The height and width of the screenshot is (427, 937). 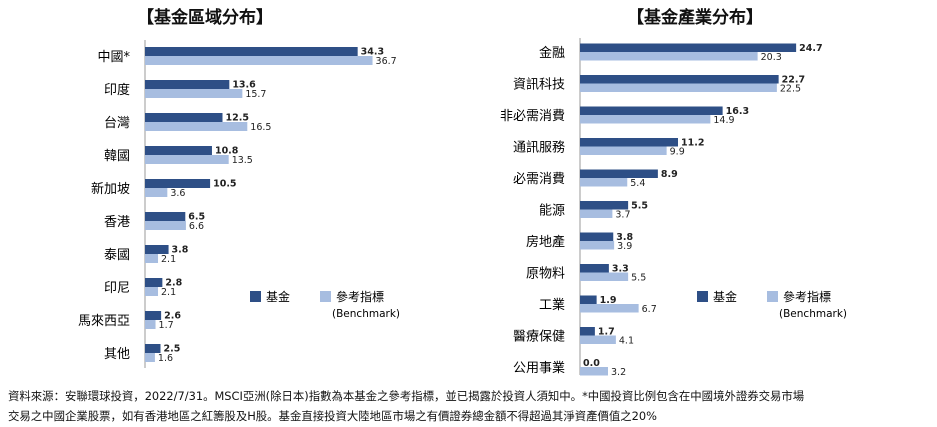 What do you see at coordinates (196, 226) in the screenshot?
I see `benchmark-value-label: 6.6` at bounding box center [196, 226].